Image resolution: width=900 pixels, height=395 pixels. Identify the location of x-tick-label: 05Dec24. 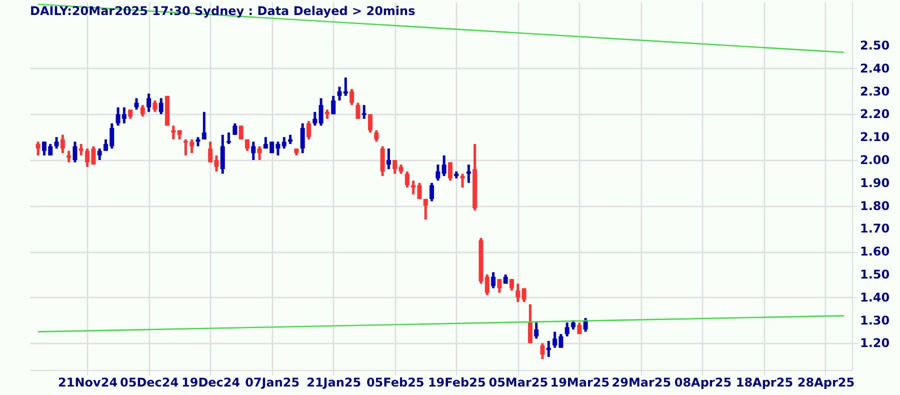
(149, 383).